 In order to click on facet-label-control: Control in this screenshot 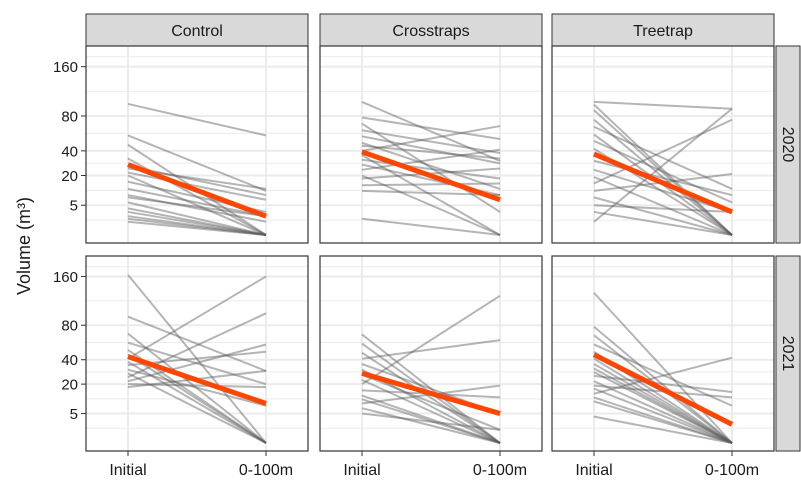, I will do `click(197, 31)`.